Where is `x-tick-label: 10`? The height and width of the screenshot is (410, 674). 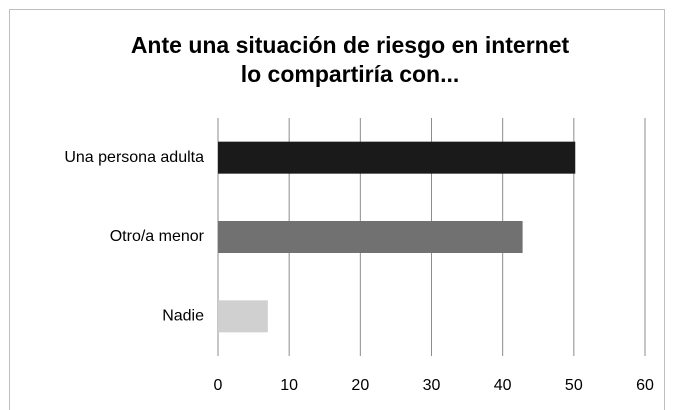 x-tick-label: 10 is located at coordinates (289, 385).